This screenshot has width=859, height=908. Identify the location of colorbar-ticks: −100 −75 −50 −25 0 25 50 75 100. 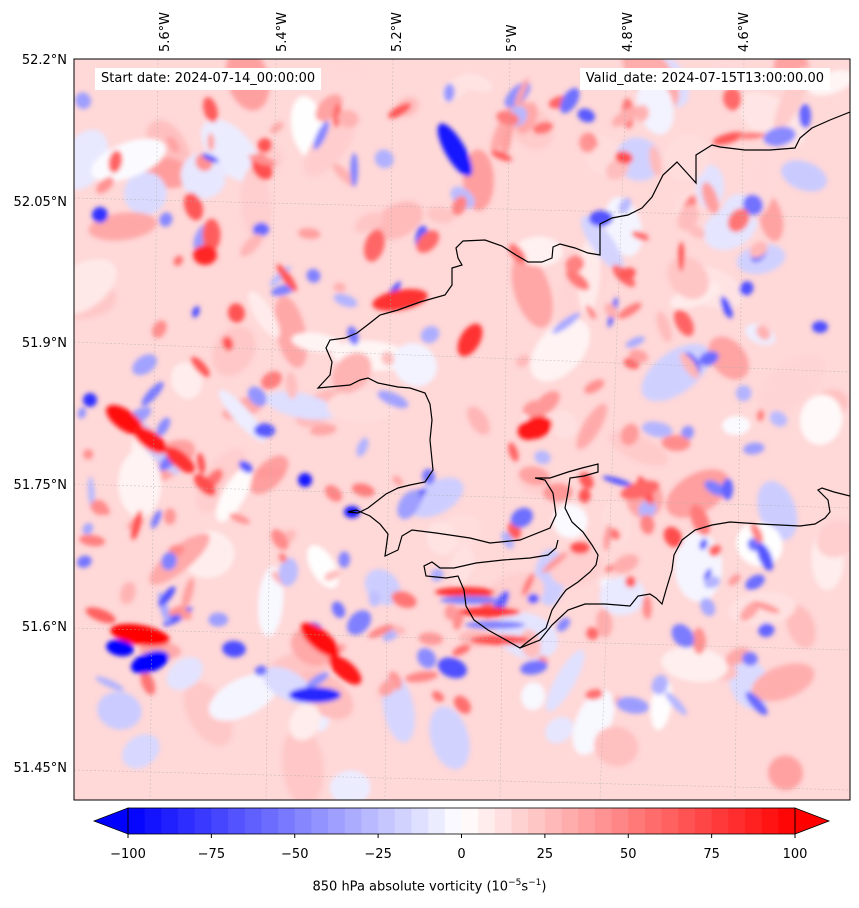
(458, 848).